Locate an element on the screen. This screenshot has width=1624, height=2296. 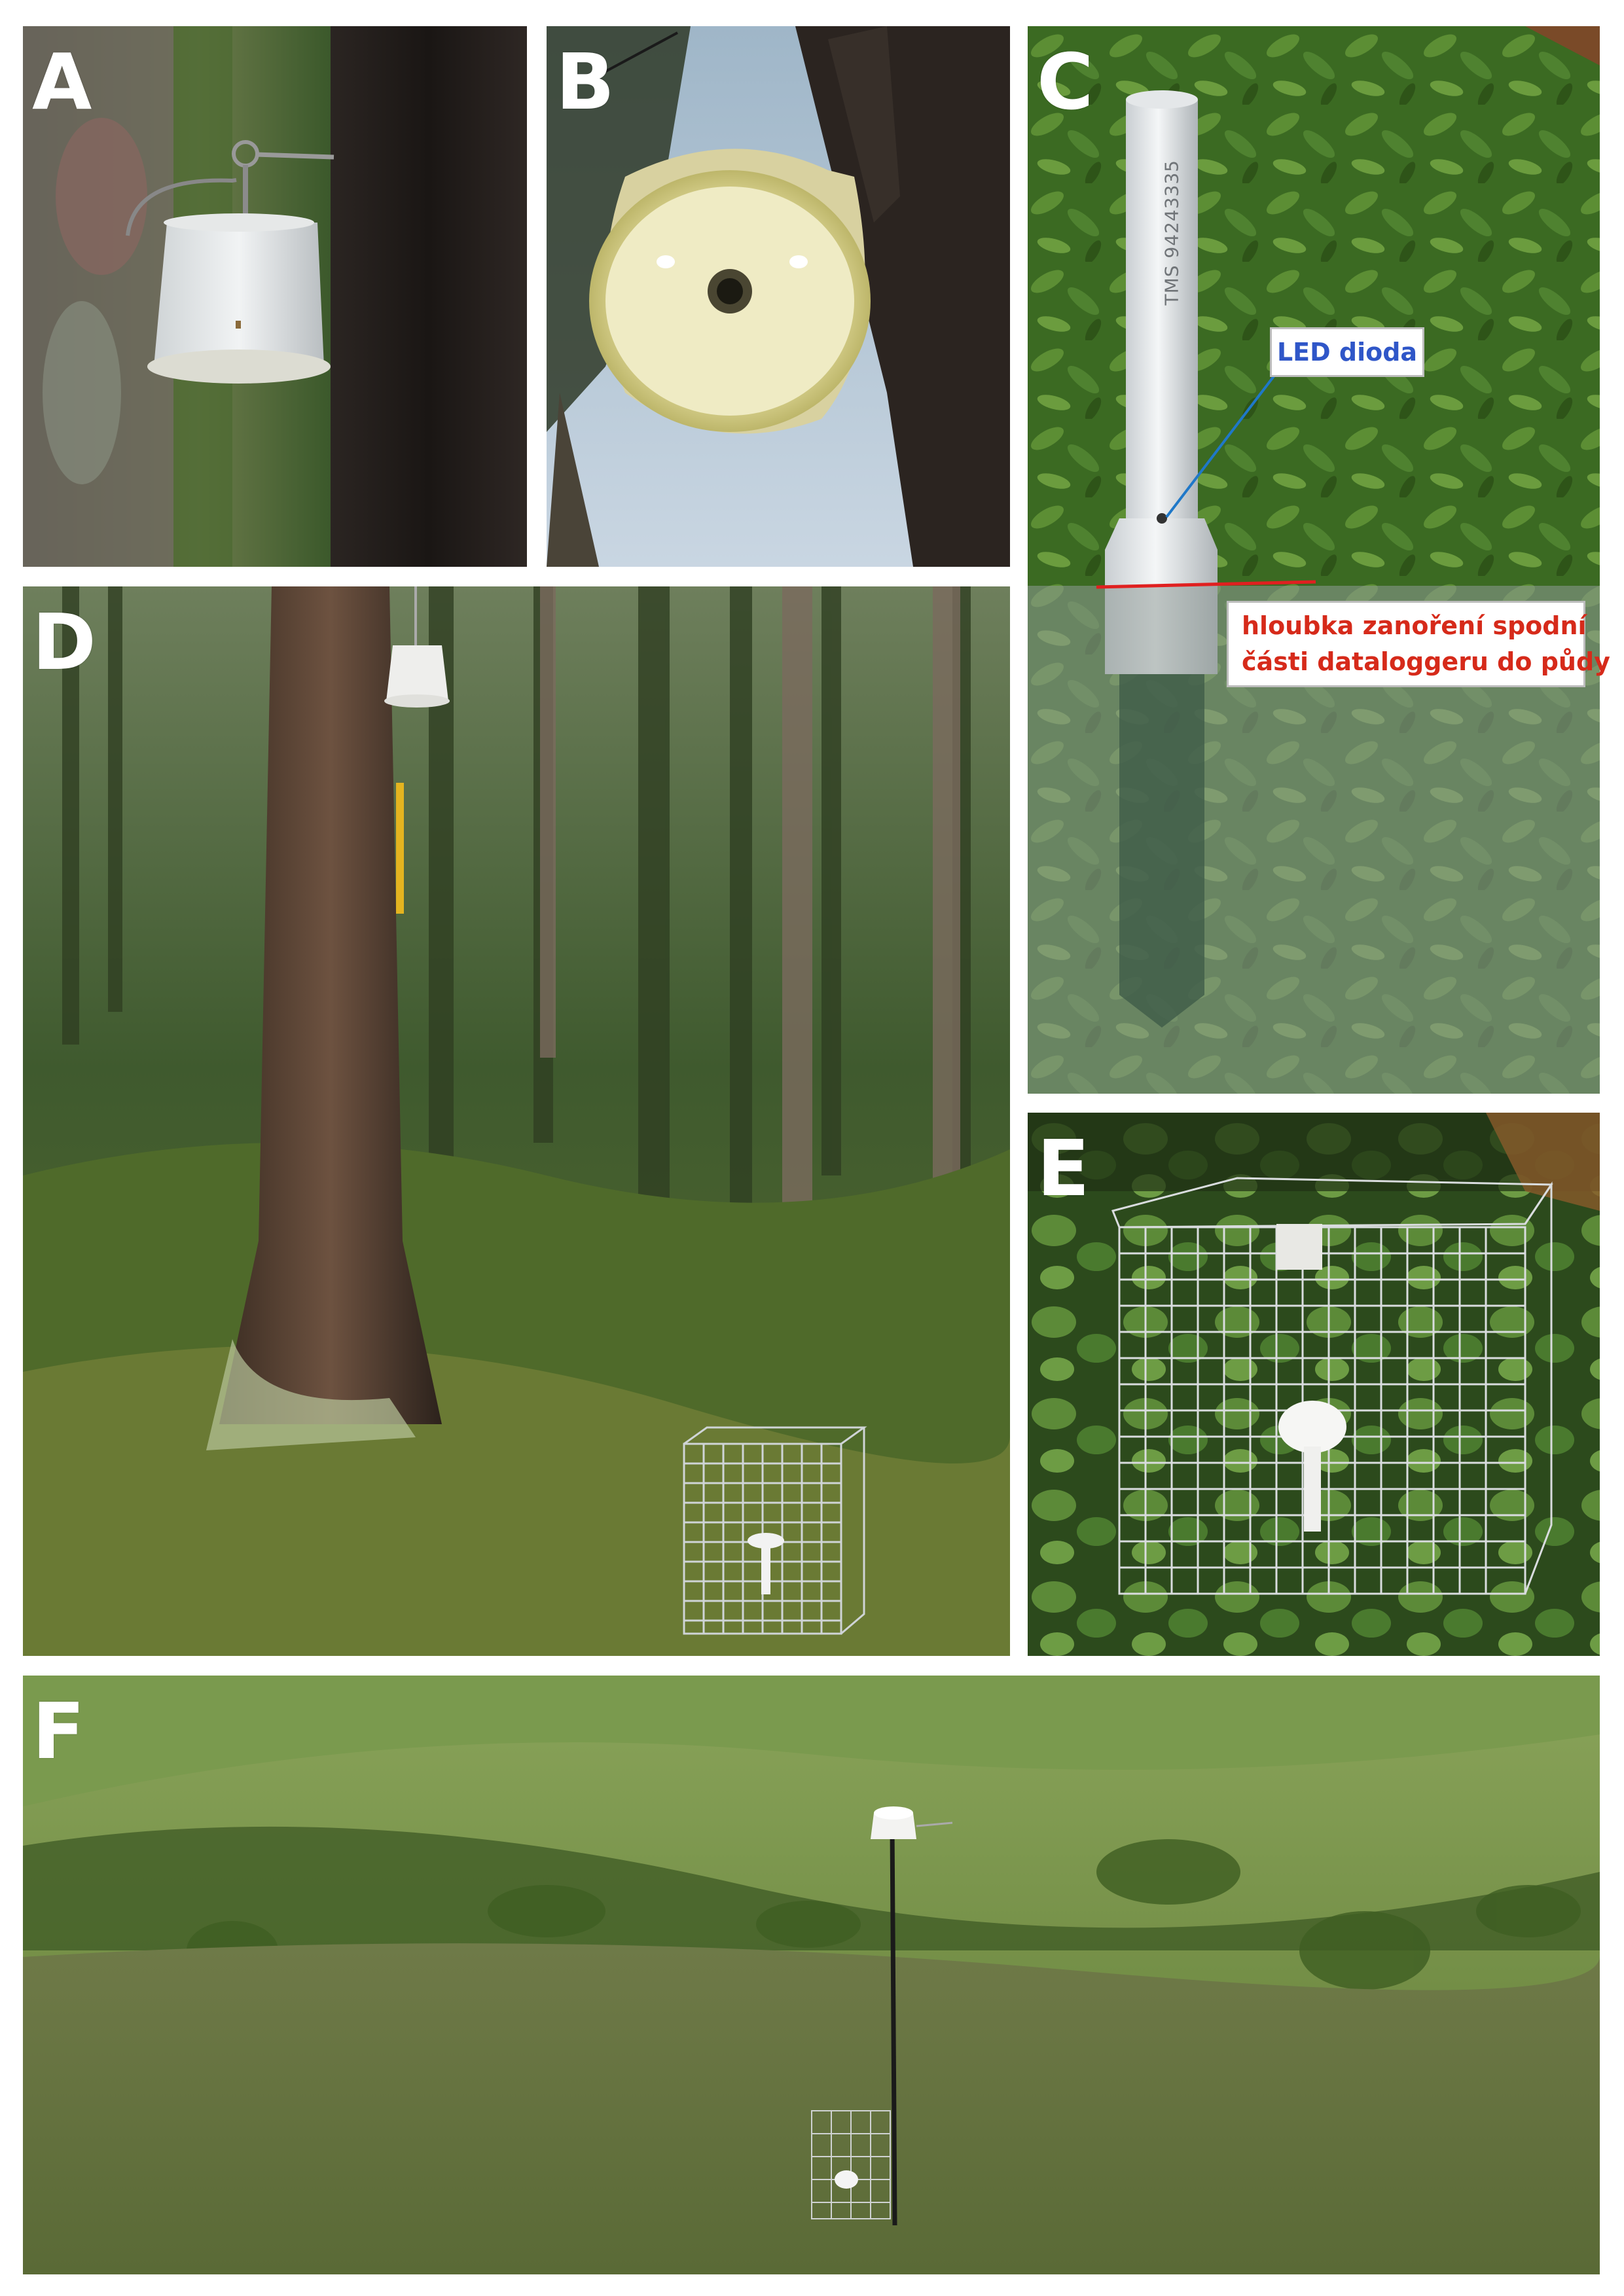
soil-depth-callout-line1: hloubka zanoření spodní is located at coordinates (1414, 625).